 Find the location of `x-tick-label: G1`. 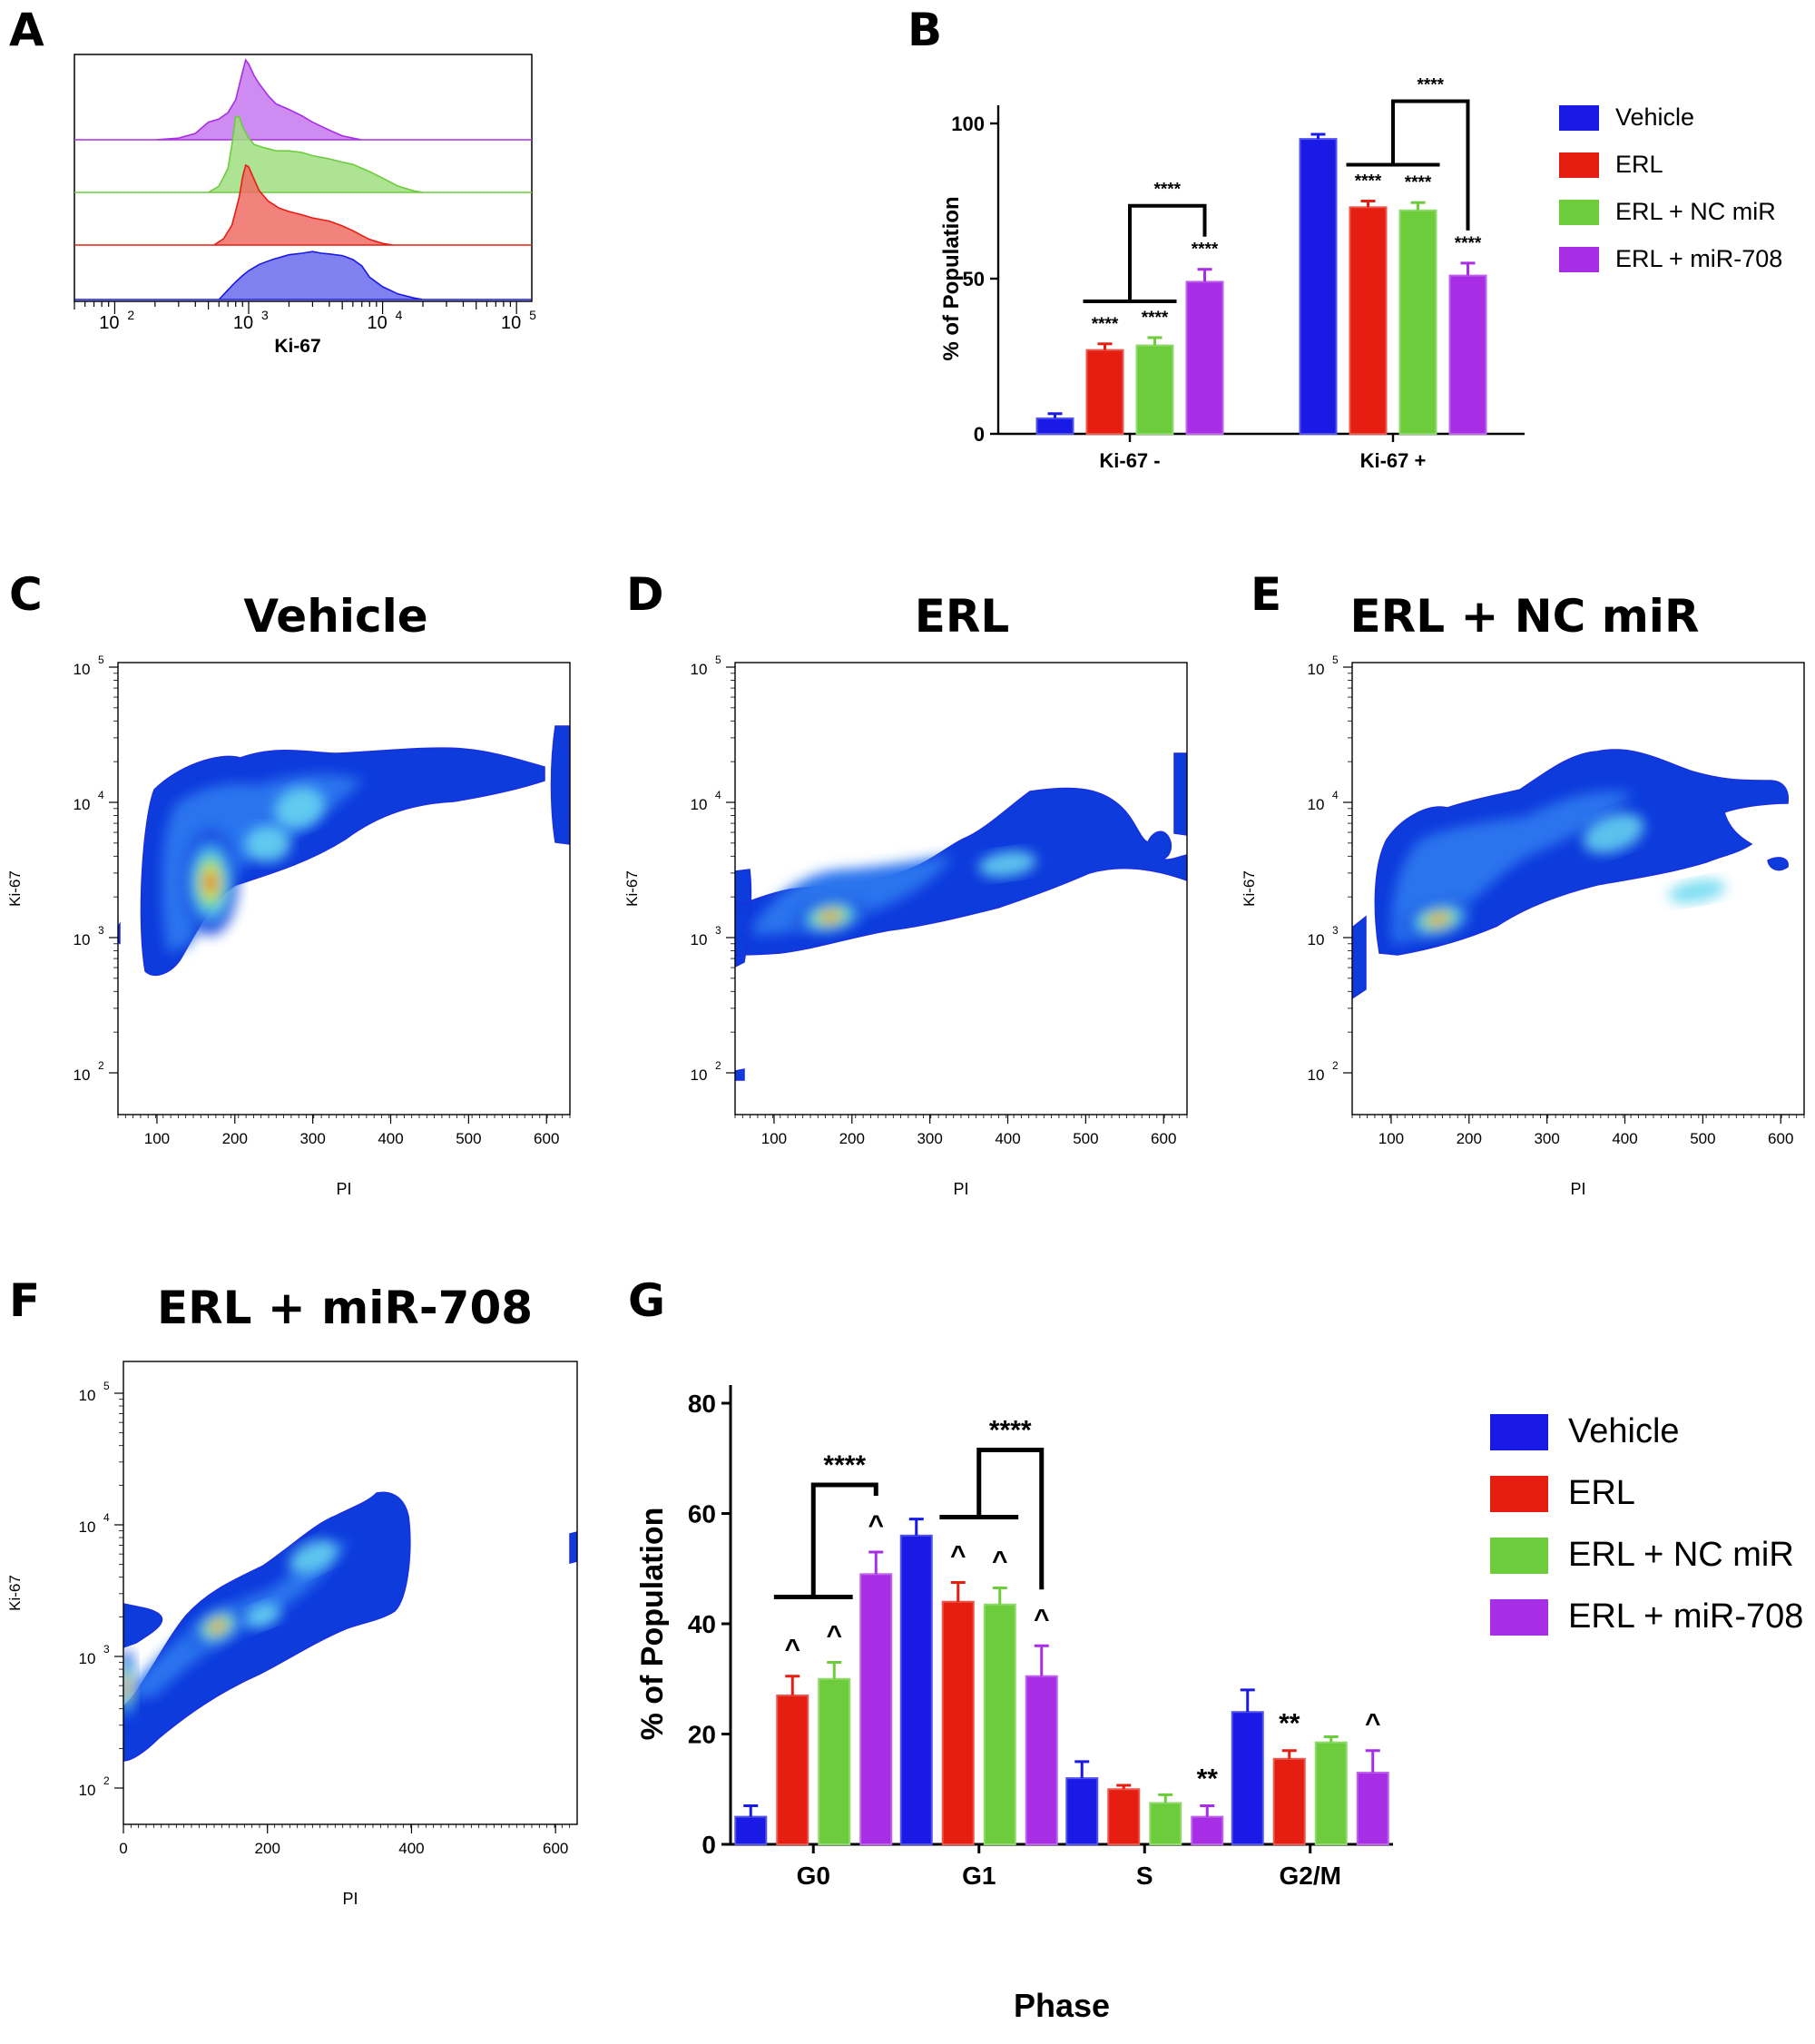

x-tick-label: G1 is located at coordinates (979, 1876).